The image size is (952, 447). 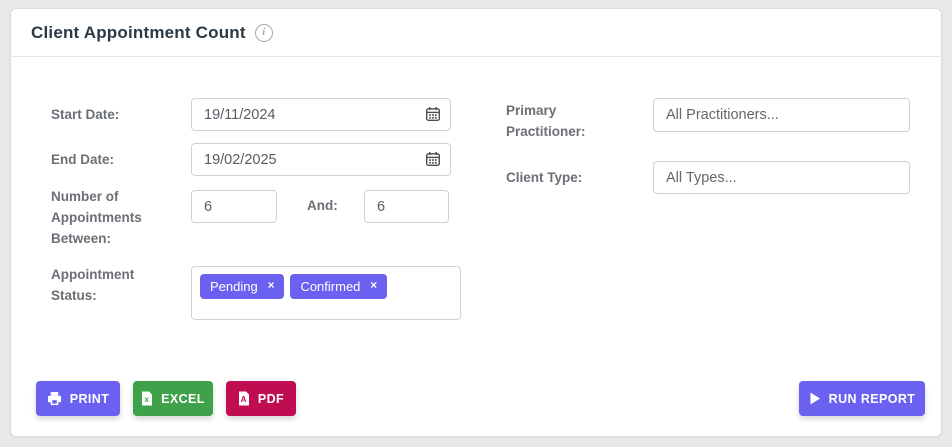 I want to click on start-date-input, so click(x=321, y=114).